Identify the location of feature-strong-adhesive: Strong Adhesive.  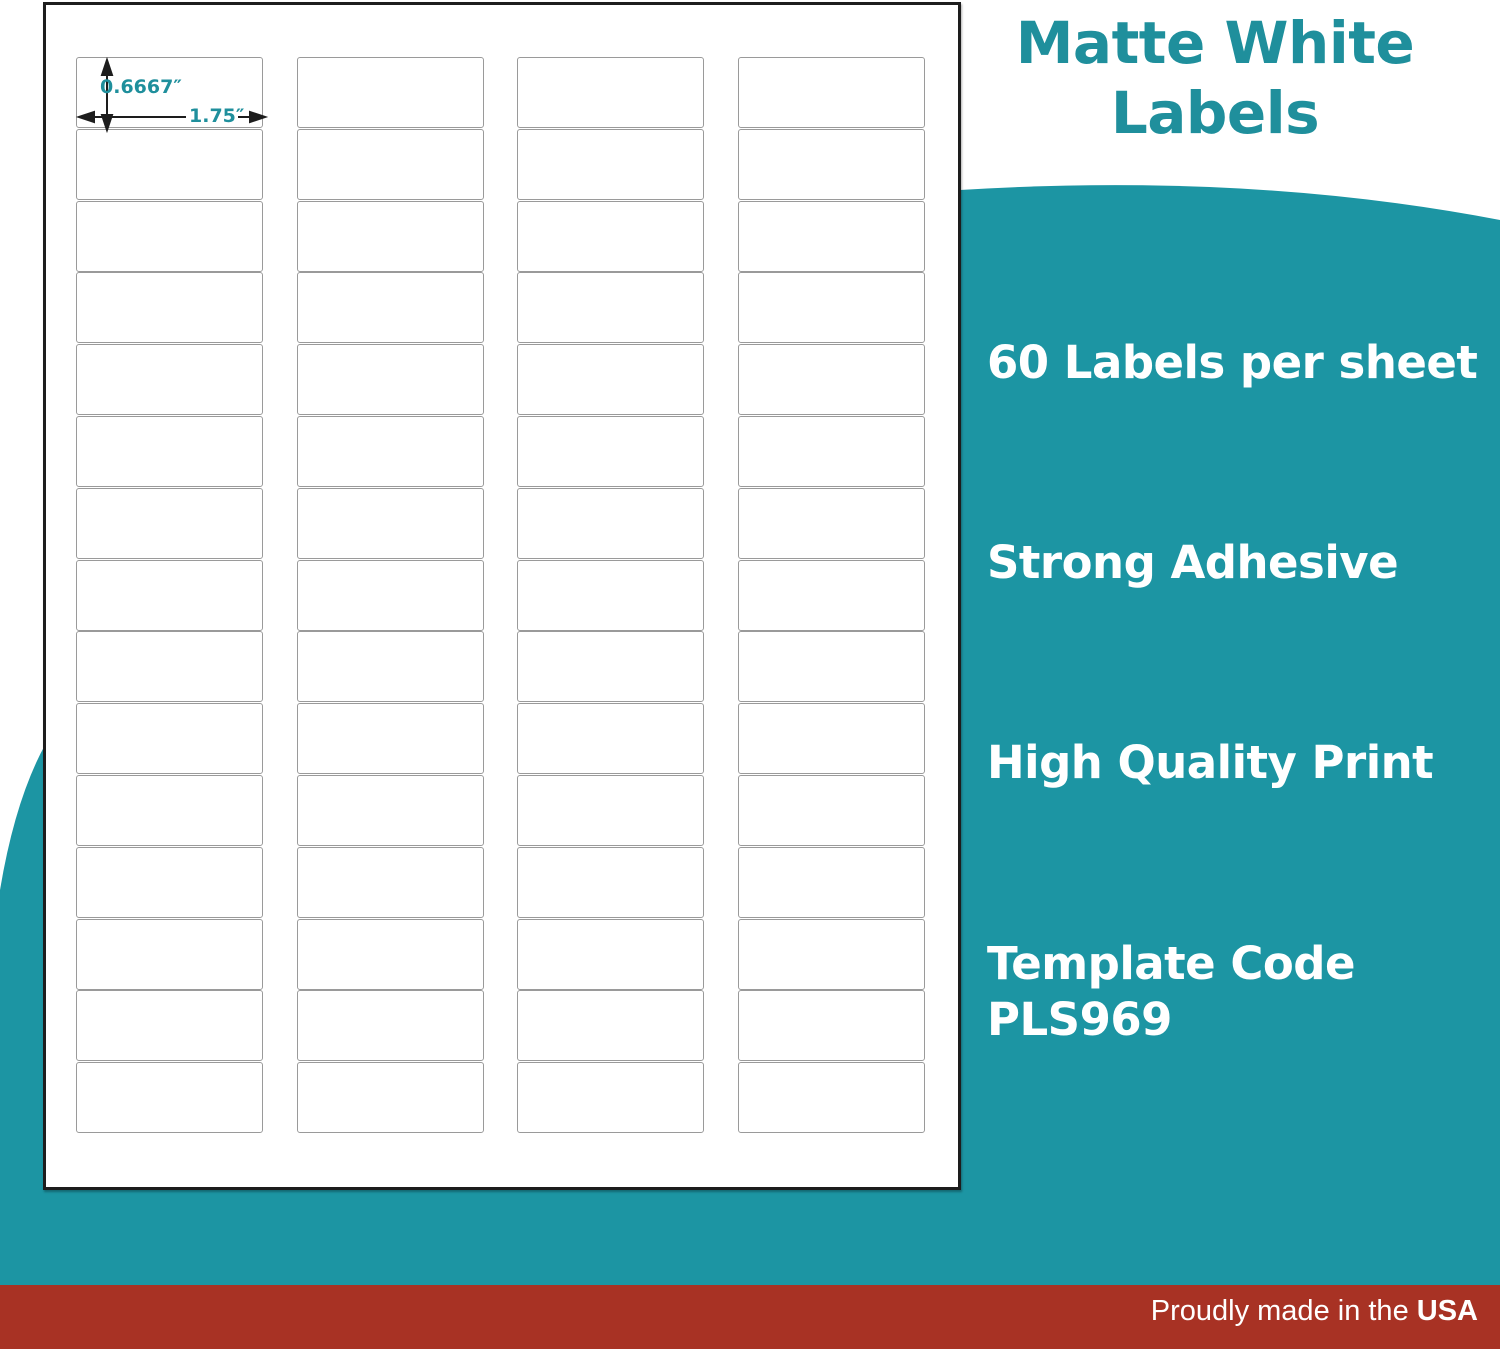
(1193, 562).